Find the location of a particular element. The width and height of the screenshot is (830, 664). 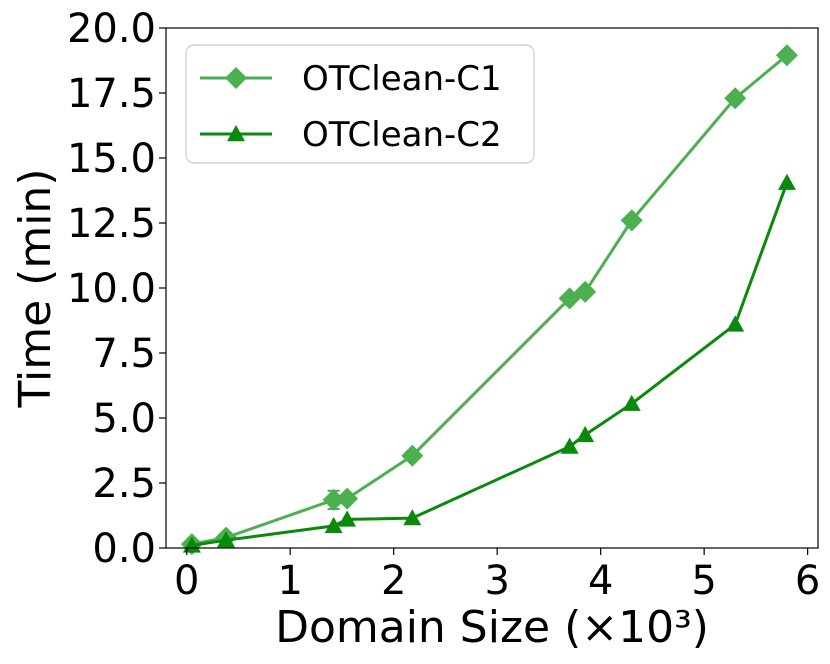

legend-box is located at coordinates (360, 104).